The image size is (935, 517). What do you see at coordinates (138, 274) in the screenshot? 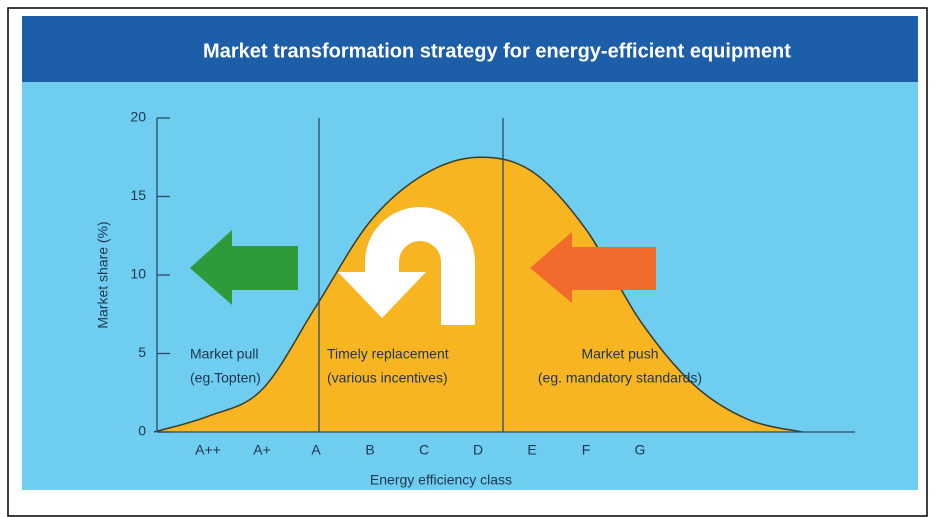
I see `y-tick-label: 10` at bounding box center [138, 274].